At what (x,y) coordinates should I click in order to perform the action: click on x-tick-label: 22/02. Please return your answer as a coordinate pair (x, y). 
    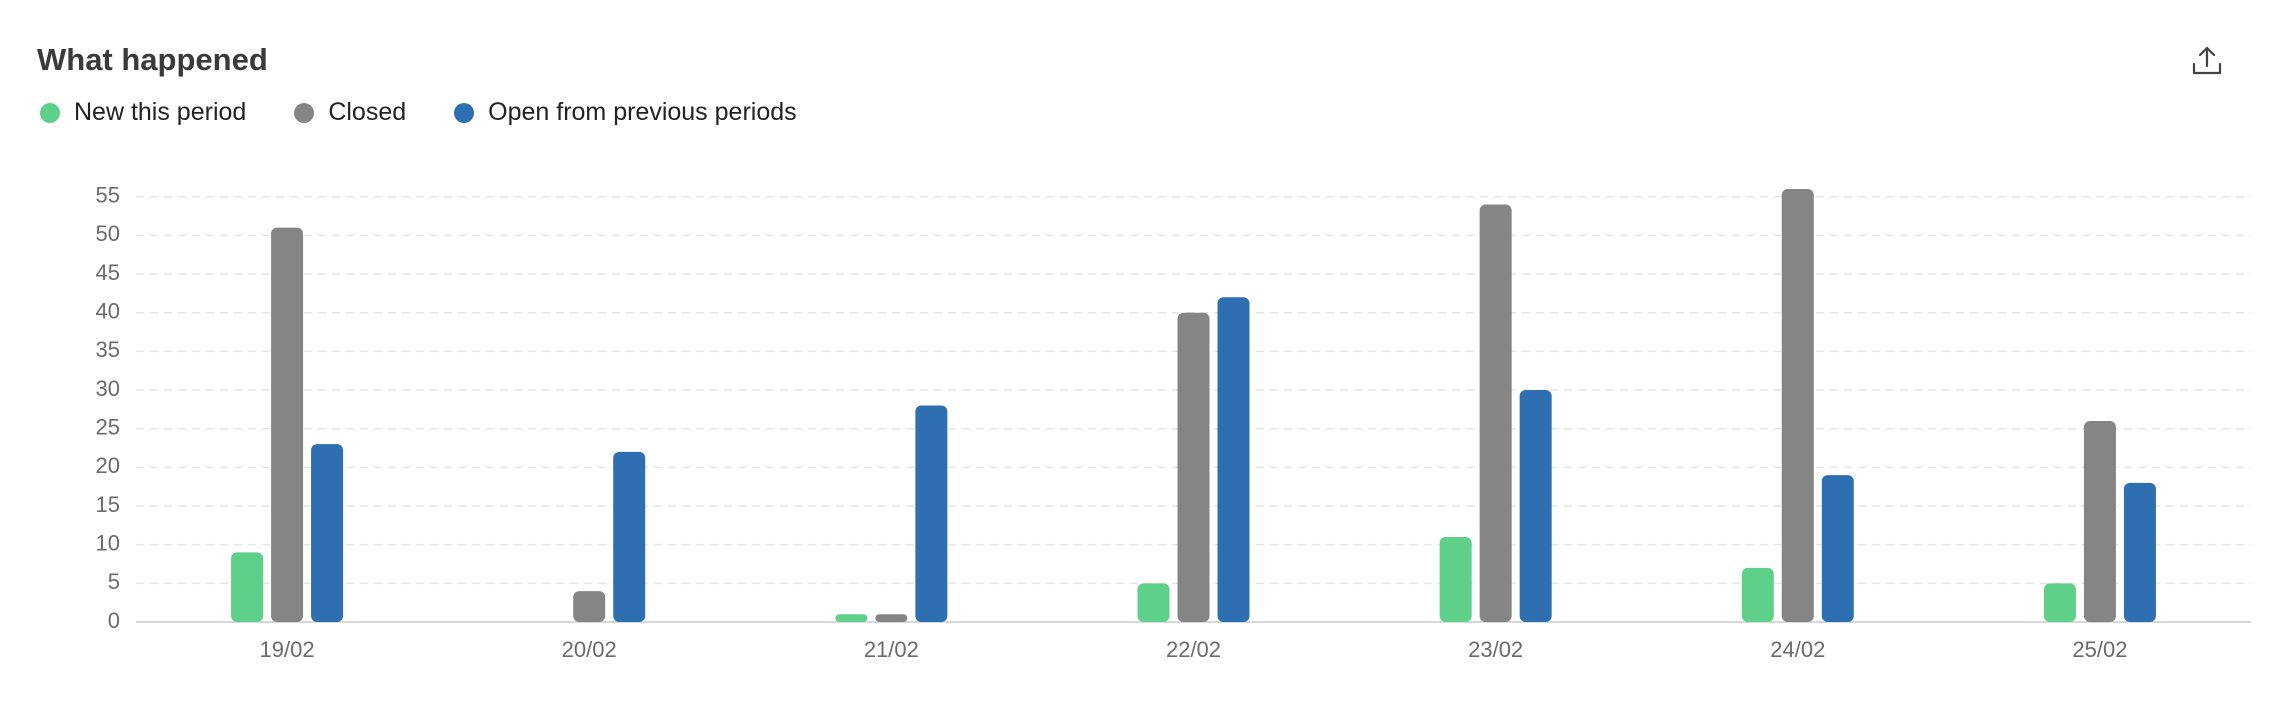
    Looking at the image, I should click on (1193, 649).